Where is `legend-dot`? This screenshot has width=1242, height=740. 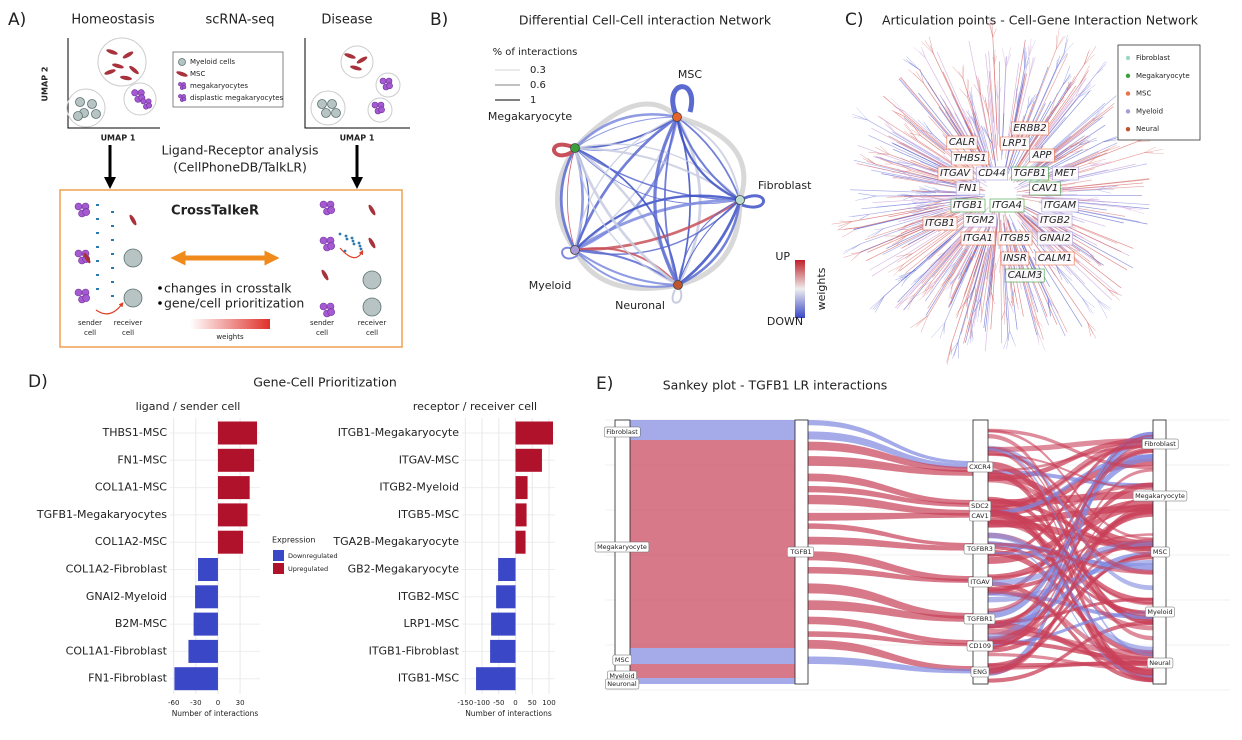 legend-dot is located at coordinates (1128, 111).